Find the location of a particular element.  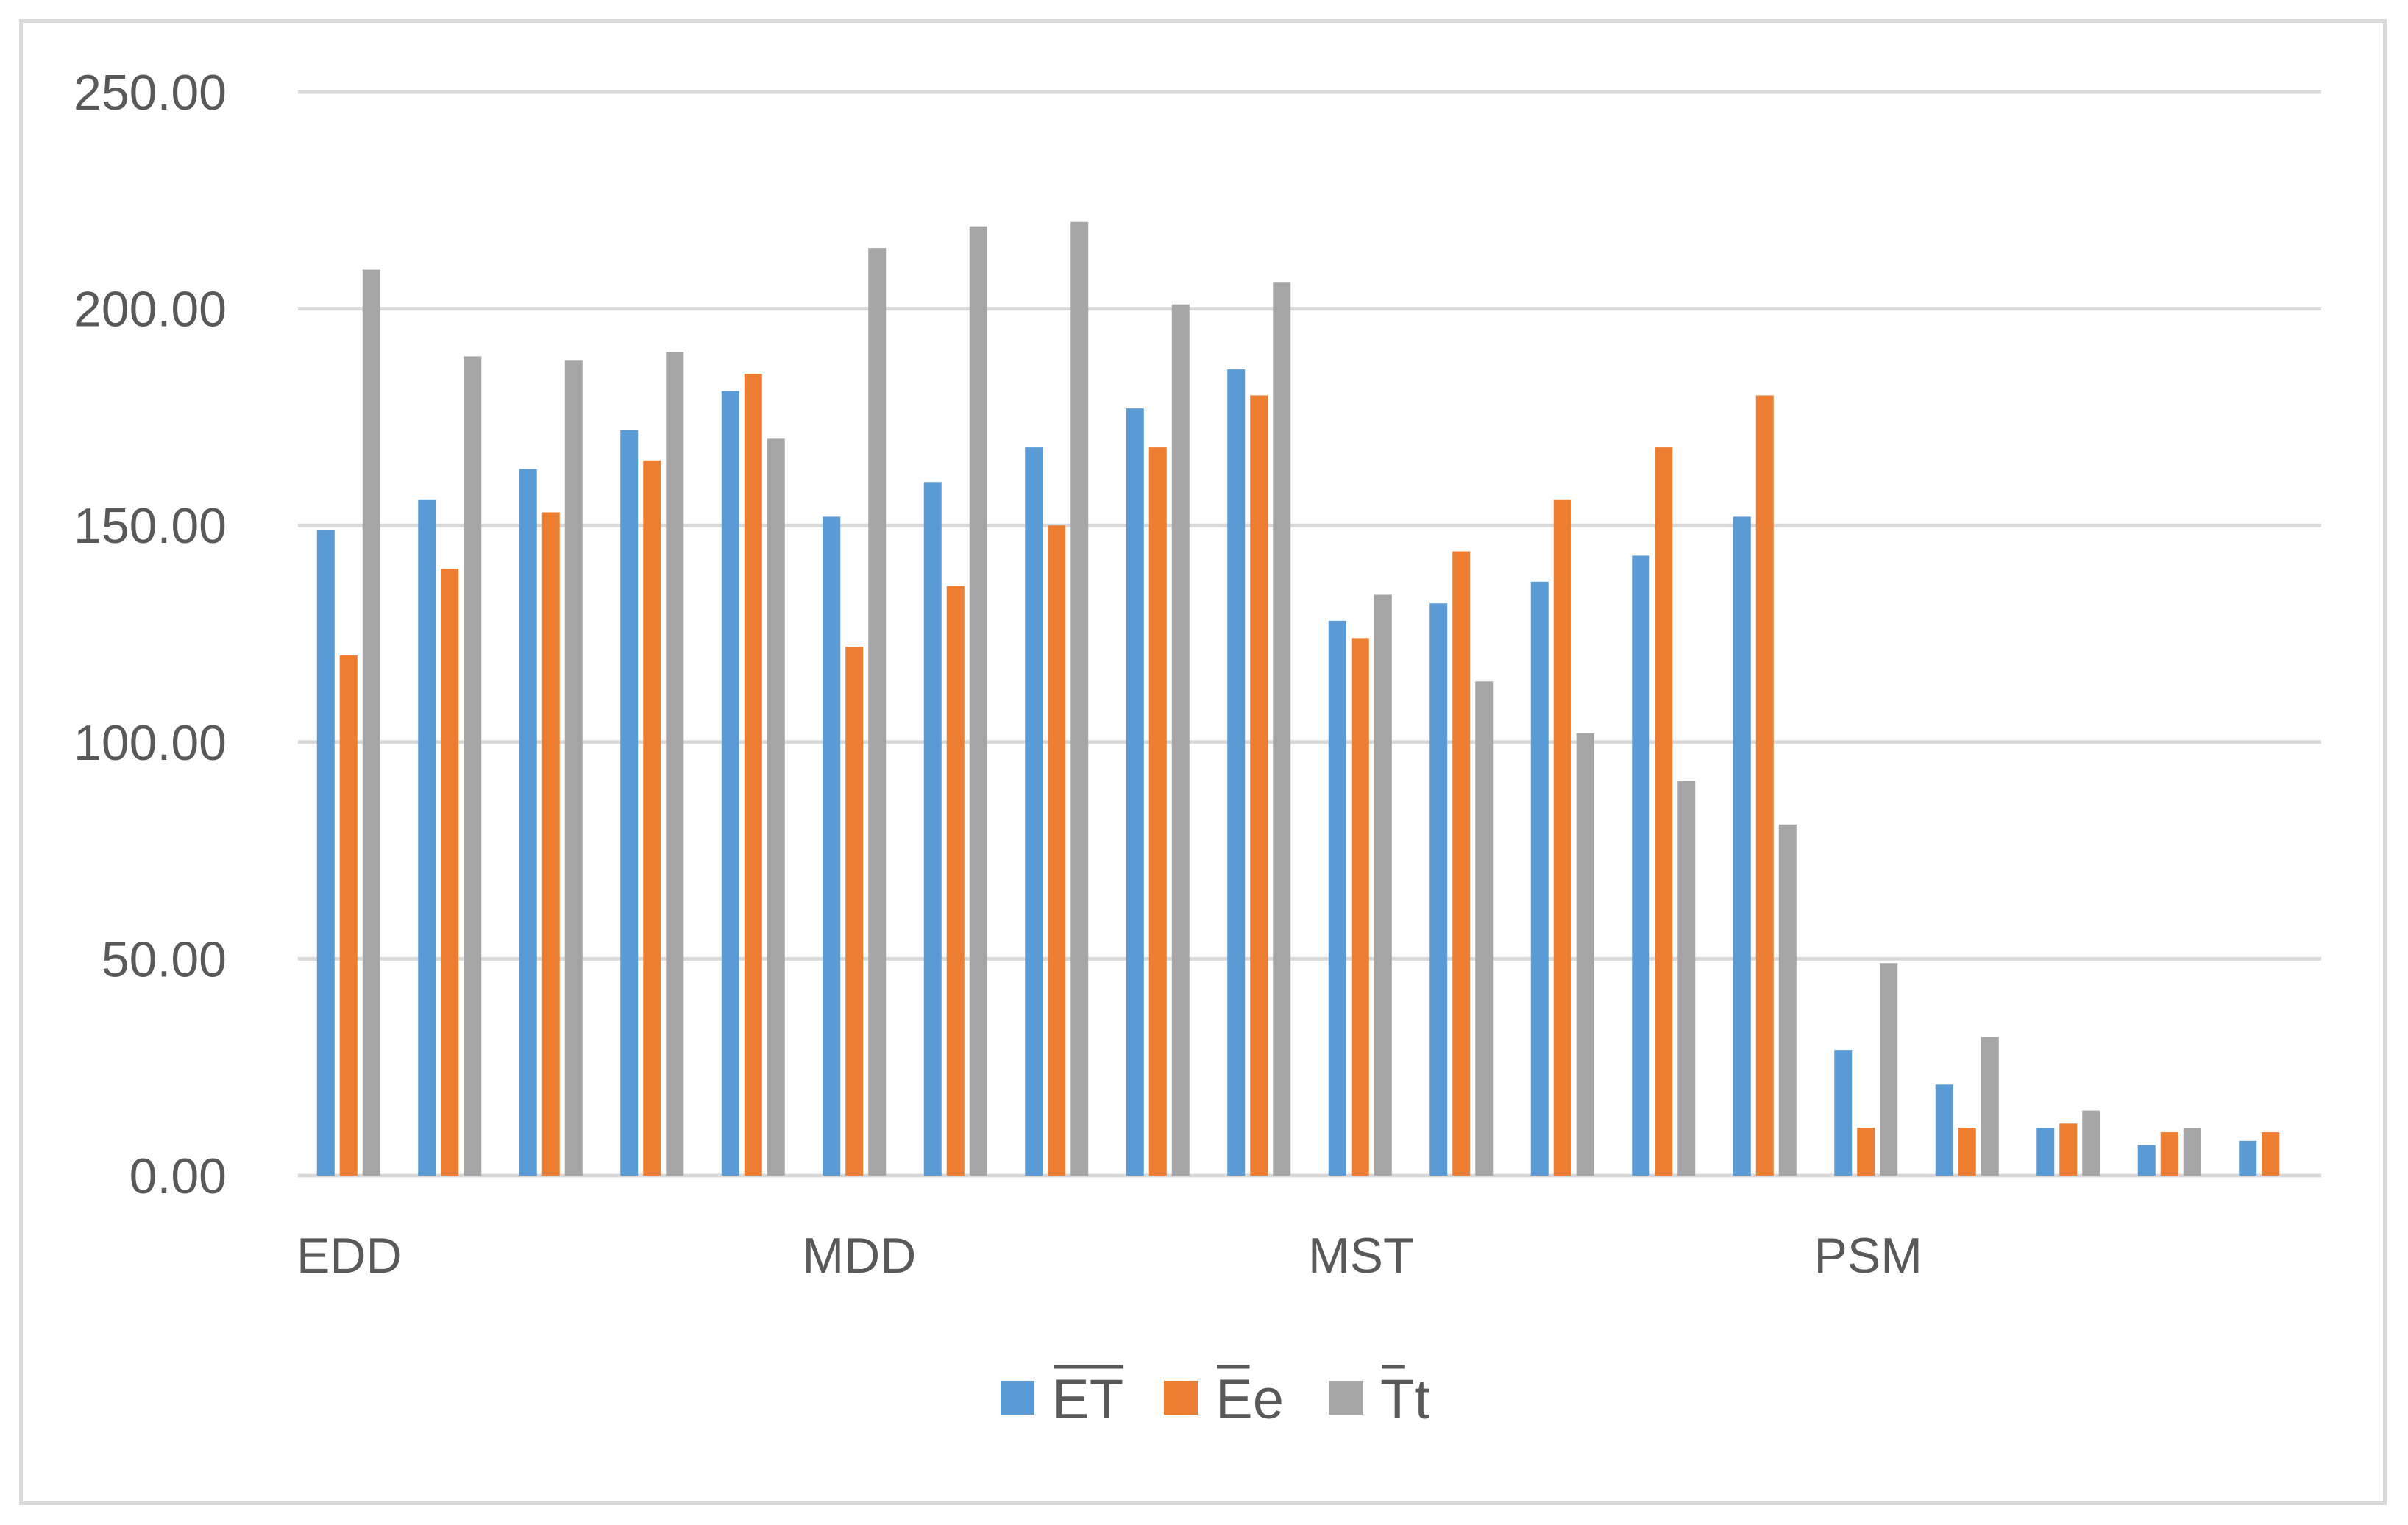

x-group-label: MDD is located at coordinates (860, 1256).